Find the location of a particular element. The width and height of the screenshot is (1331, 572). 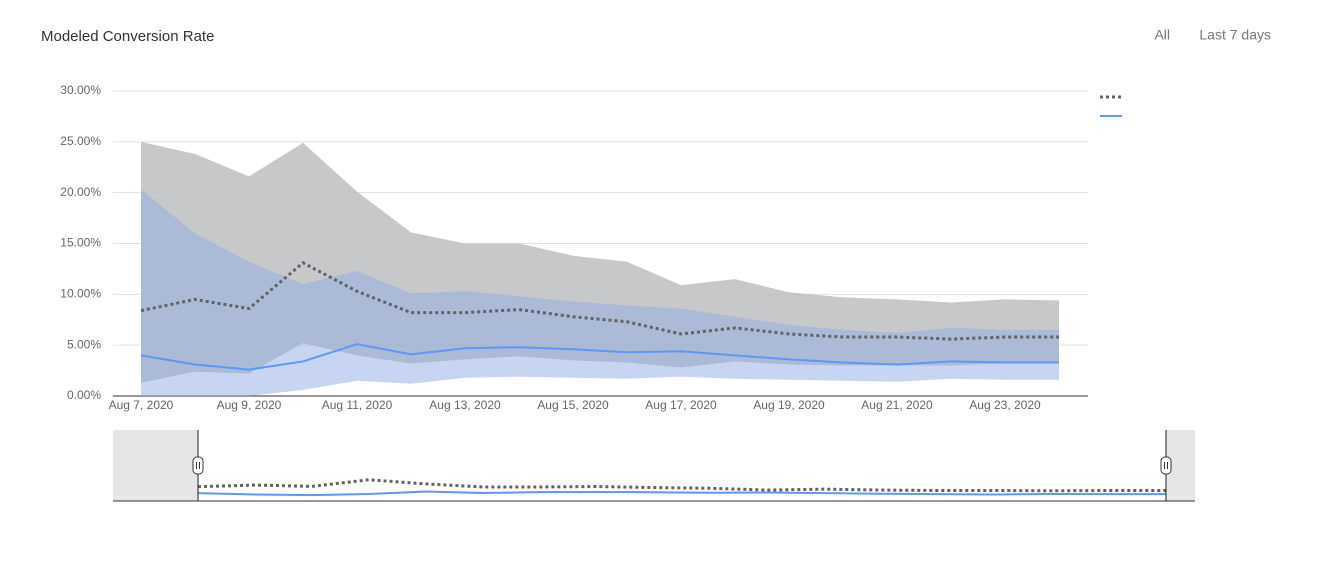

range-button: Last 7 days is located at coordinates (1235, 35).